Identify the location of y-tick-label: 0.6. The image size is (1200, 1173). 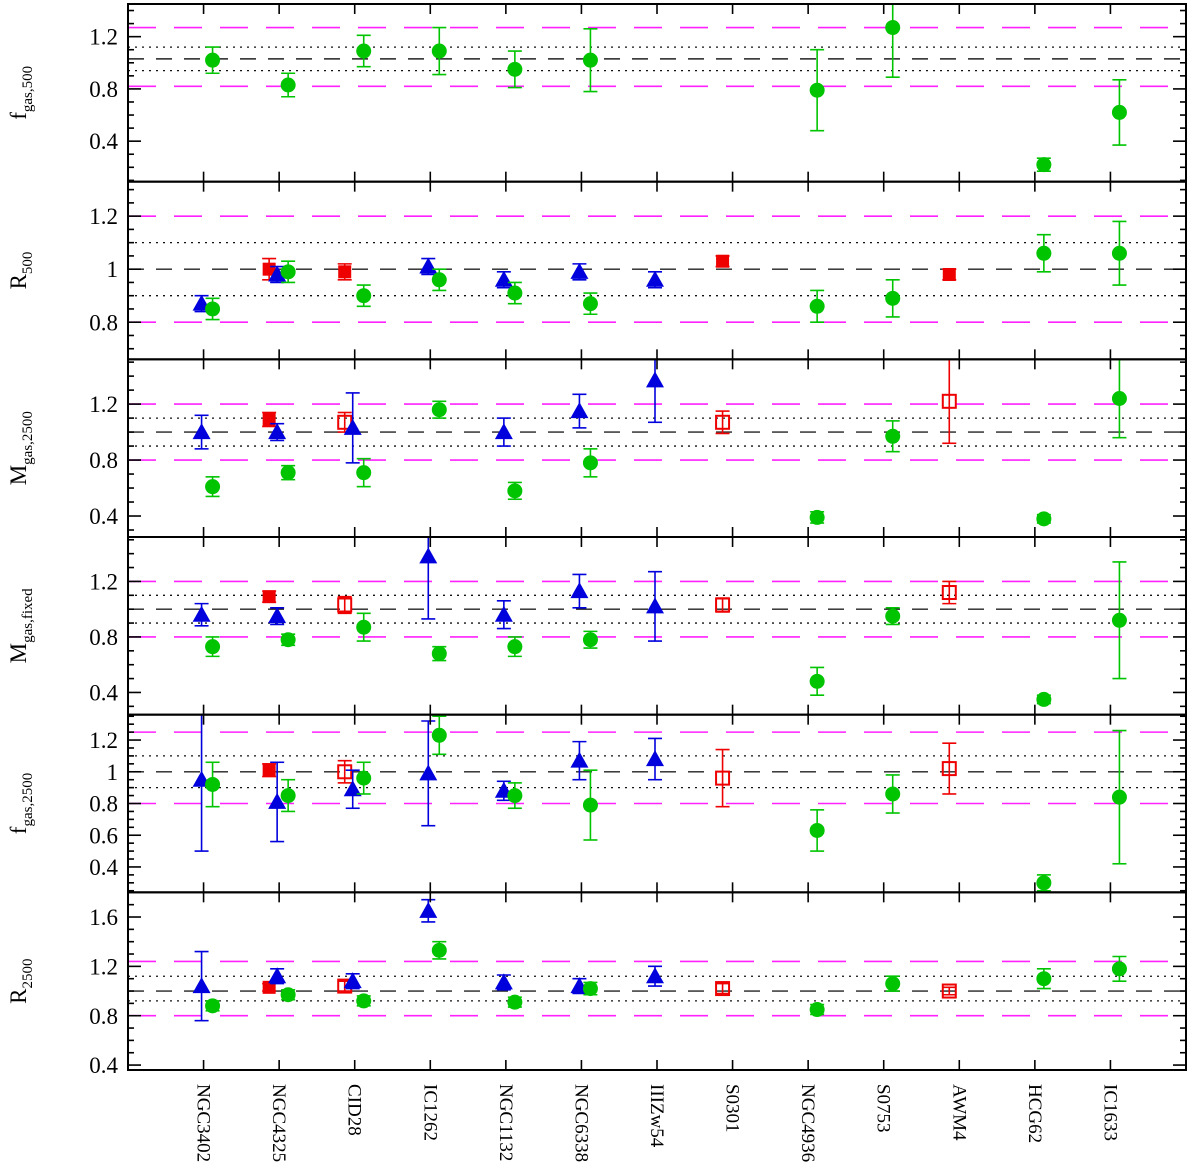
(103, 835).